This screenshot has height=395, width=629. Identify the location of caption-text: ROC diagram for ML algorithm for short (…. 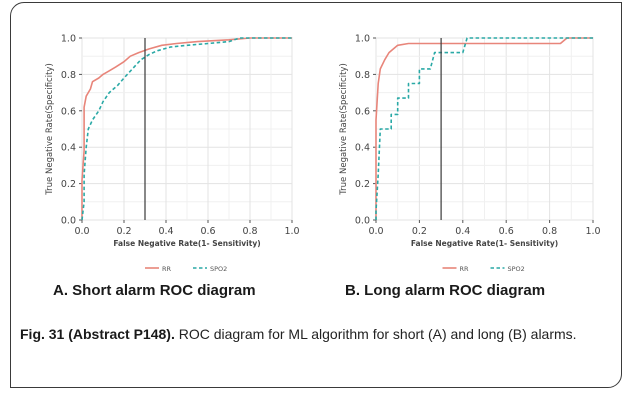
(375, 334).